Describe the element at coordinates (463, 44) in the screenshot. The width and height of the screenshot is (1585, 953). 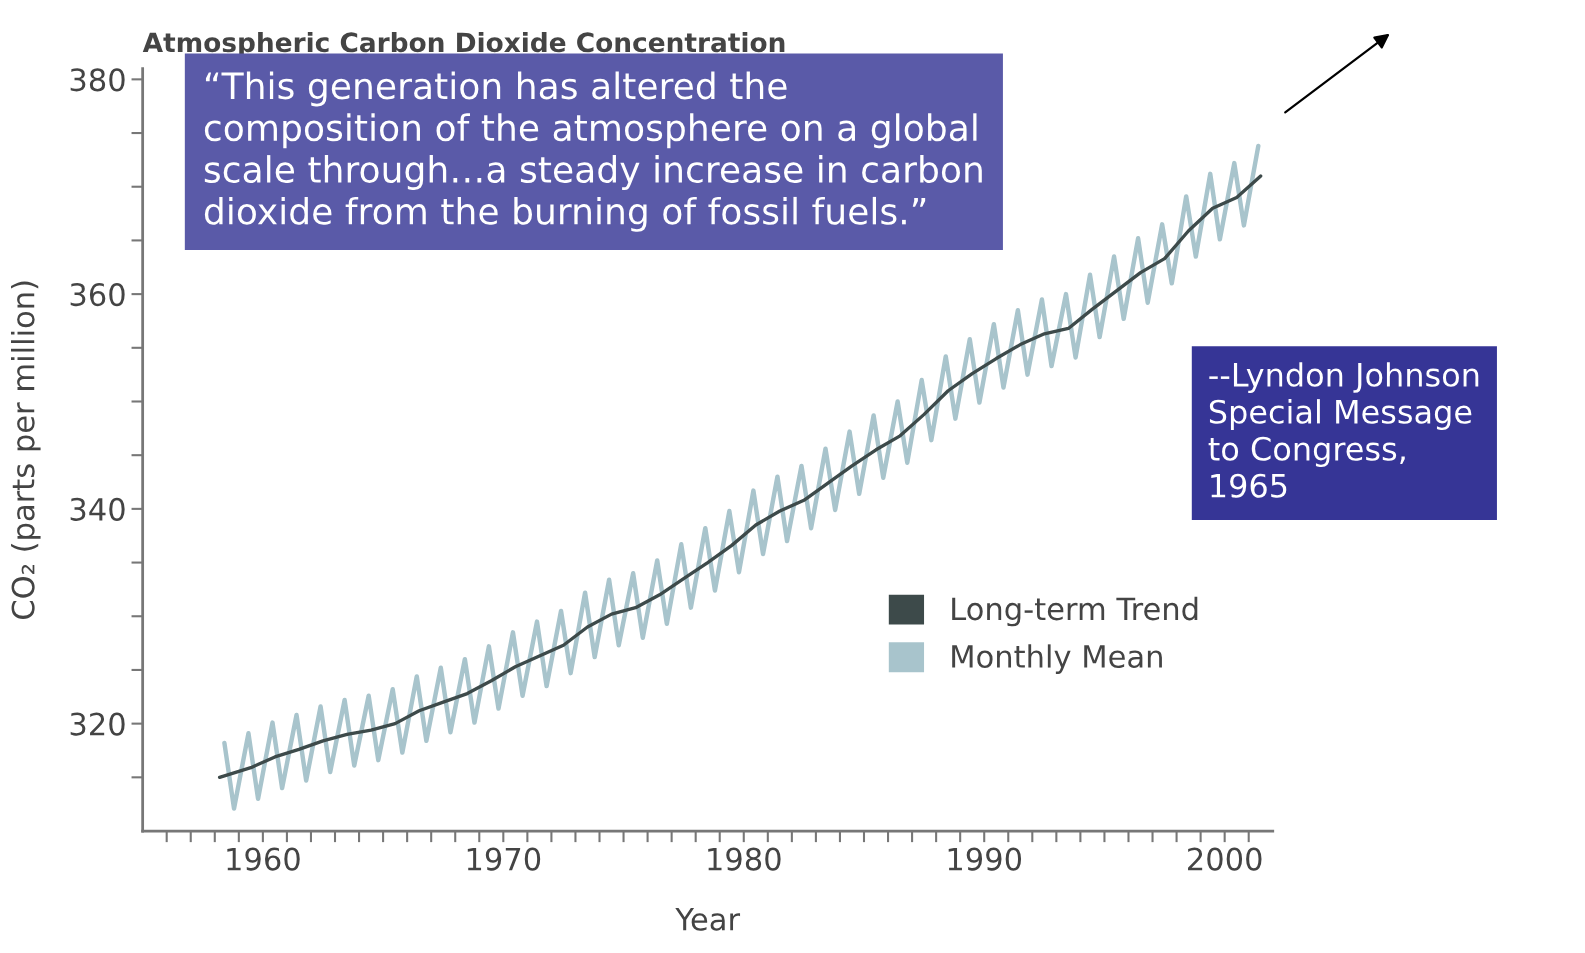
I see `chart-title: Atmospheric Carbon Dioxide Concentration` at that location.